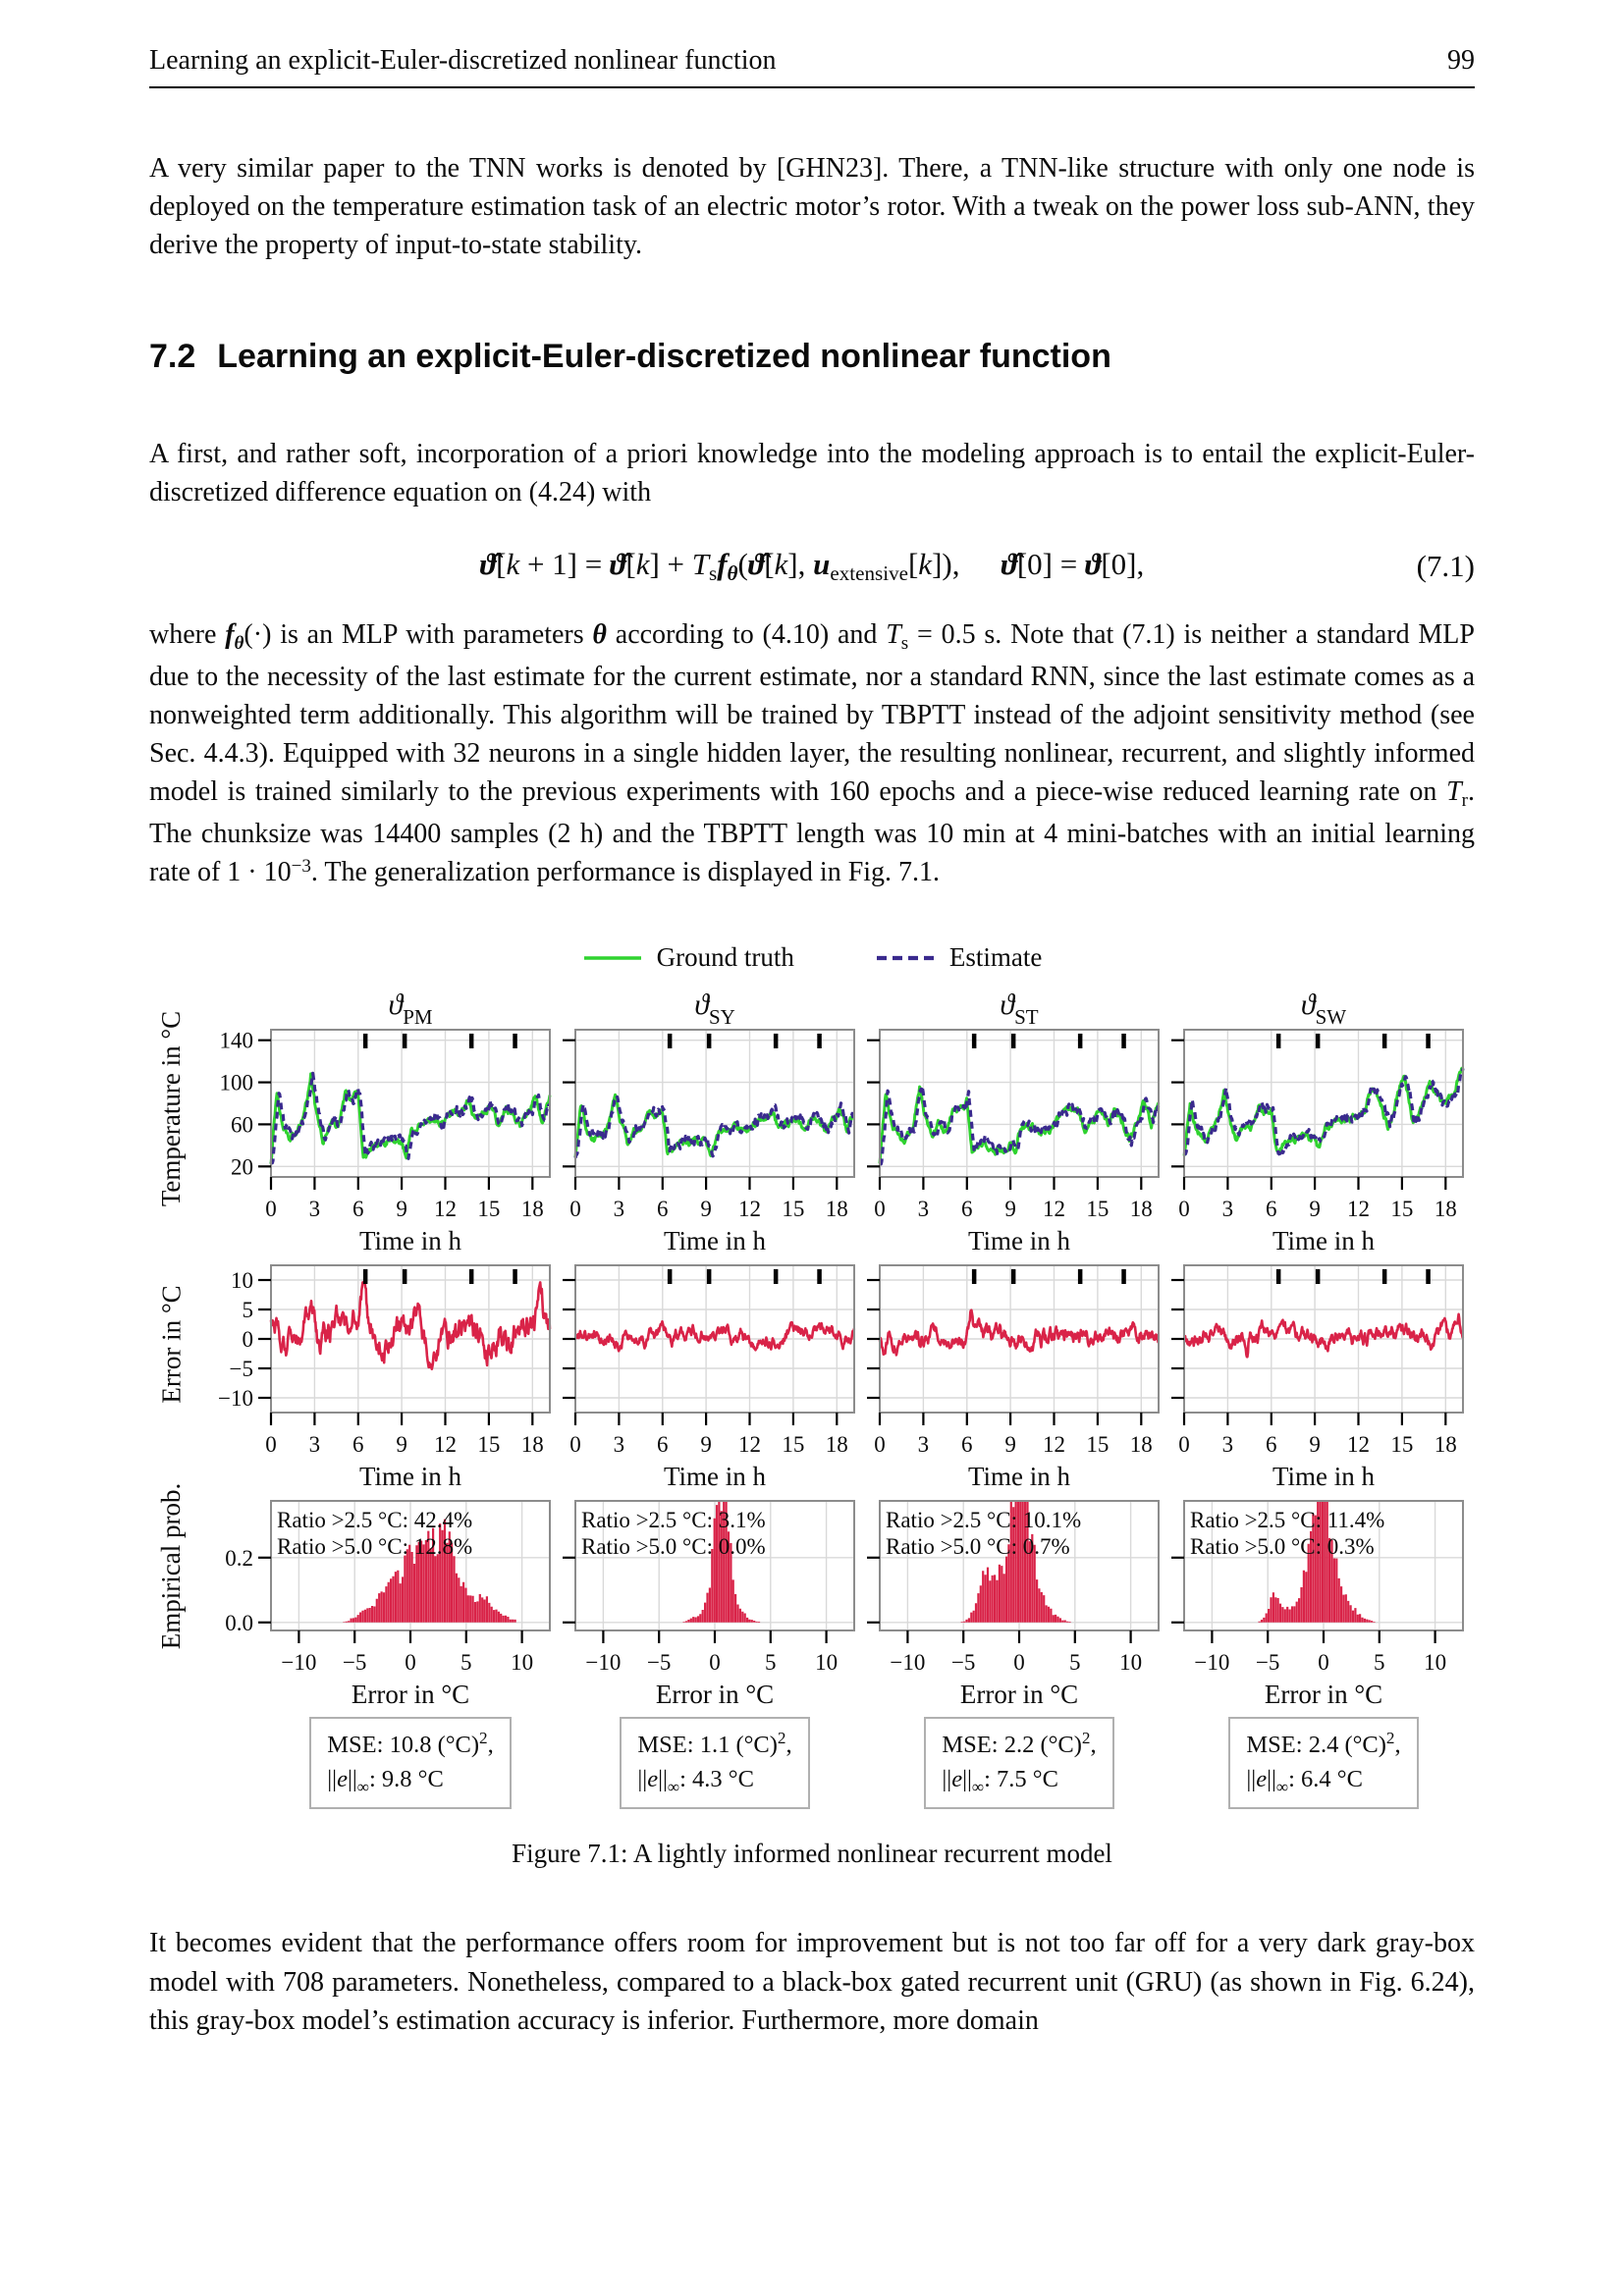  I want to click on svg-text: 100, so click(237, 1083).